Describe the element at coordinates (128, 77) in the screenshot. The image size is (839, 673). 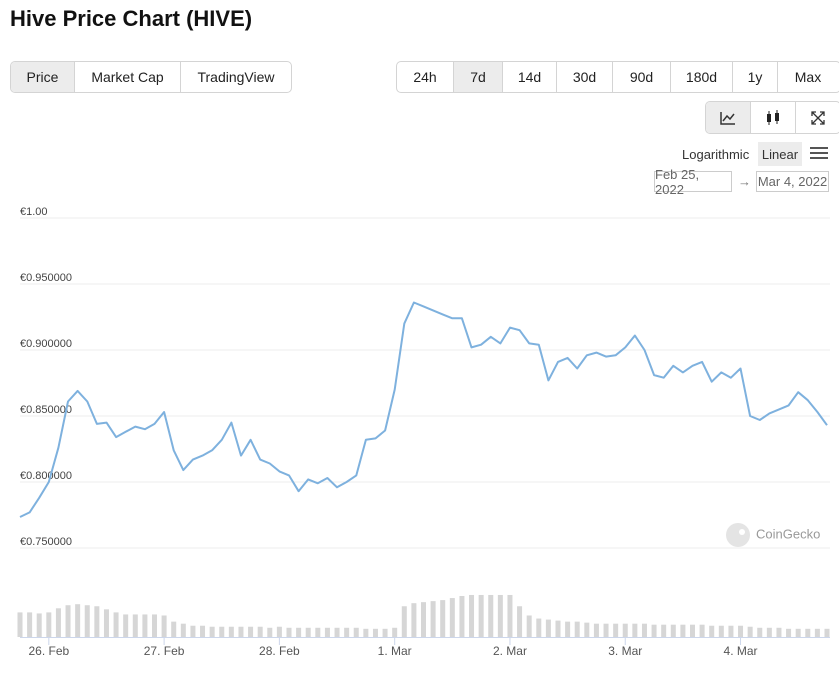
I see `tab: Market Cap` at that location.